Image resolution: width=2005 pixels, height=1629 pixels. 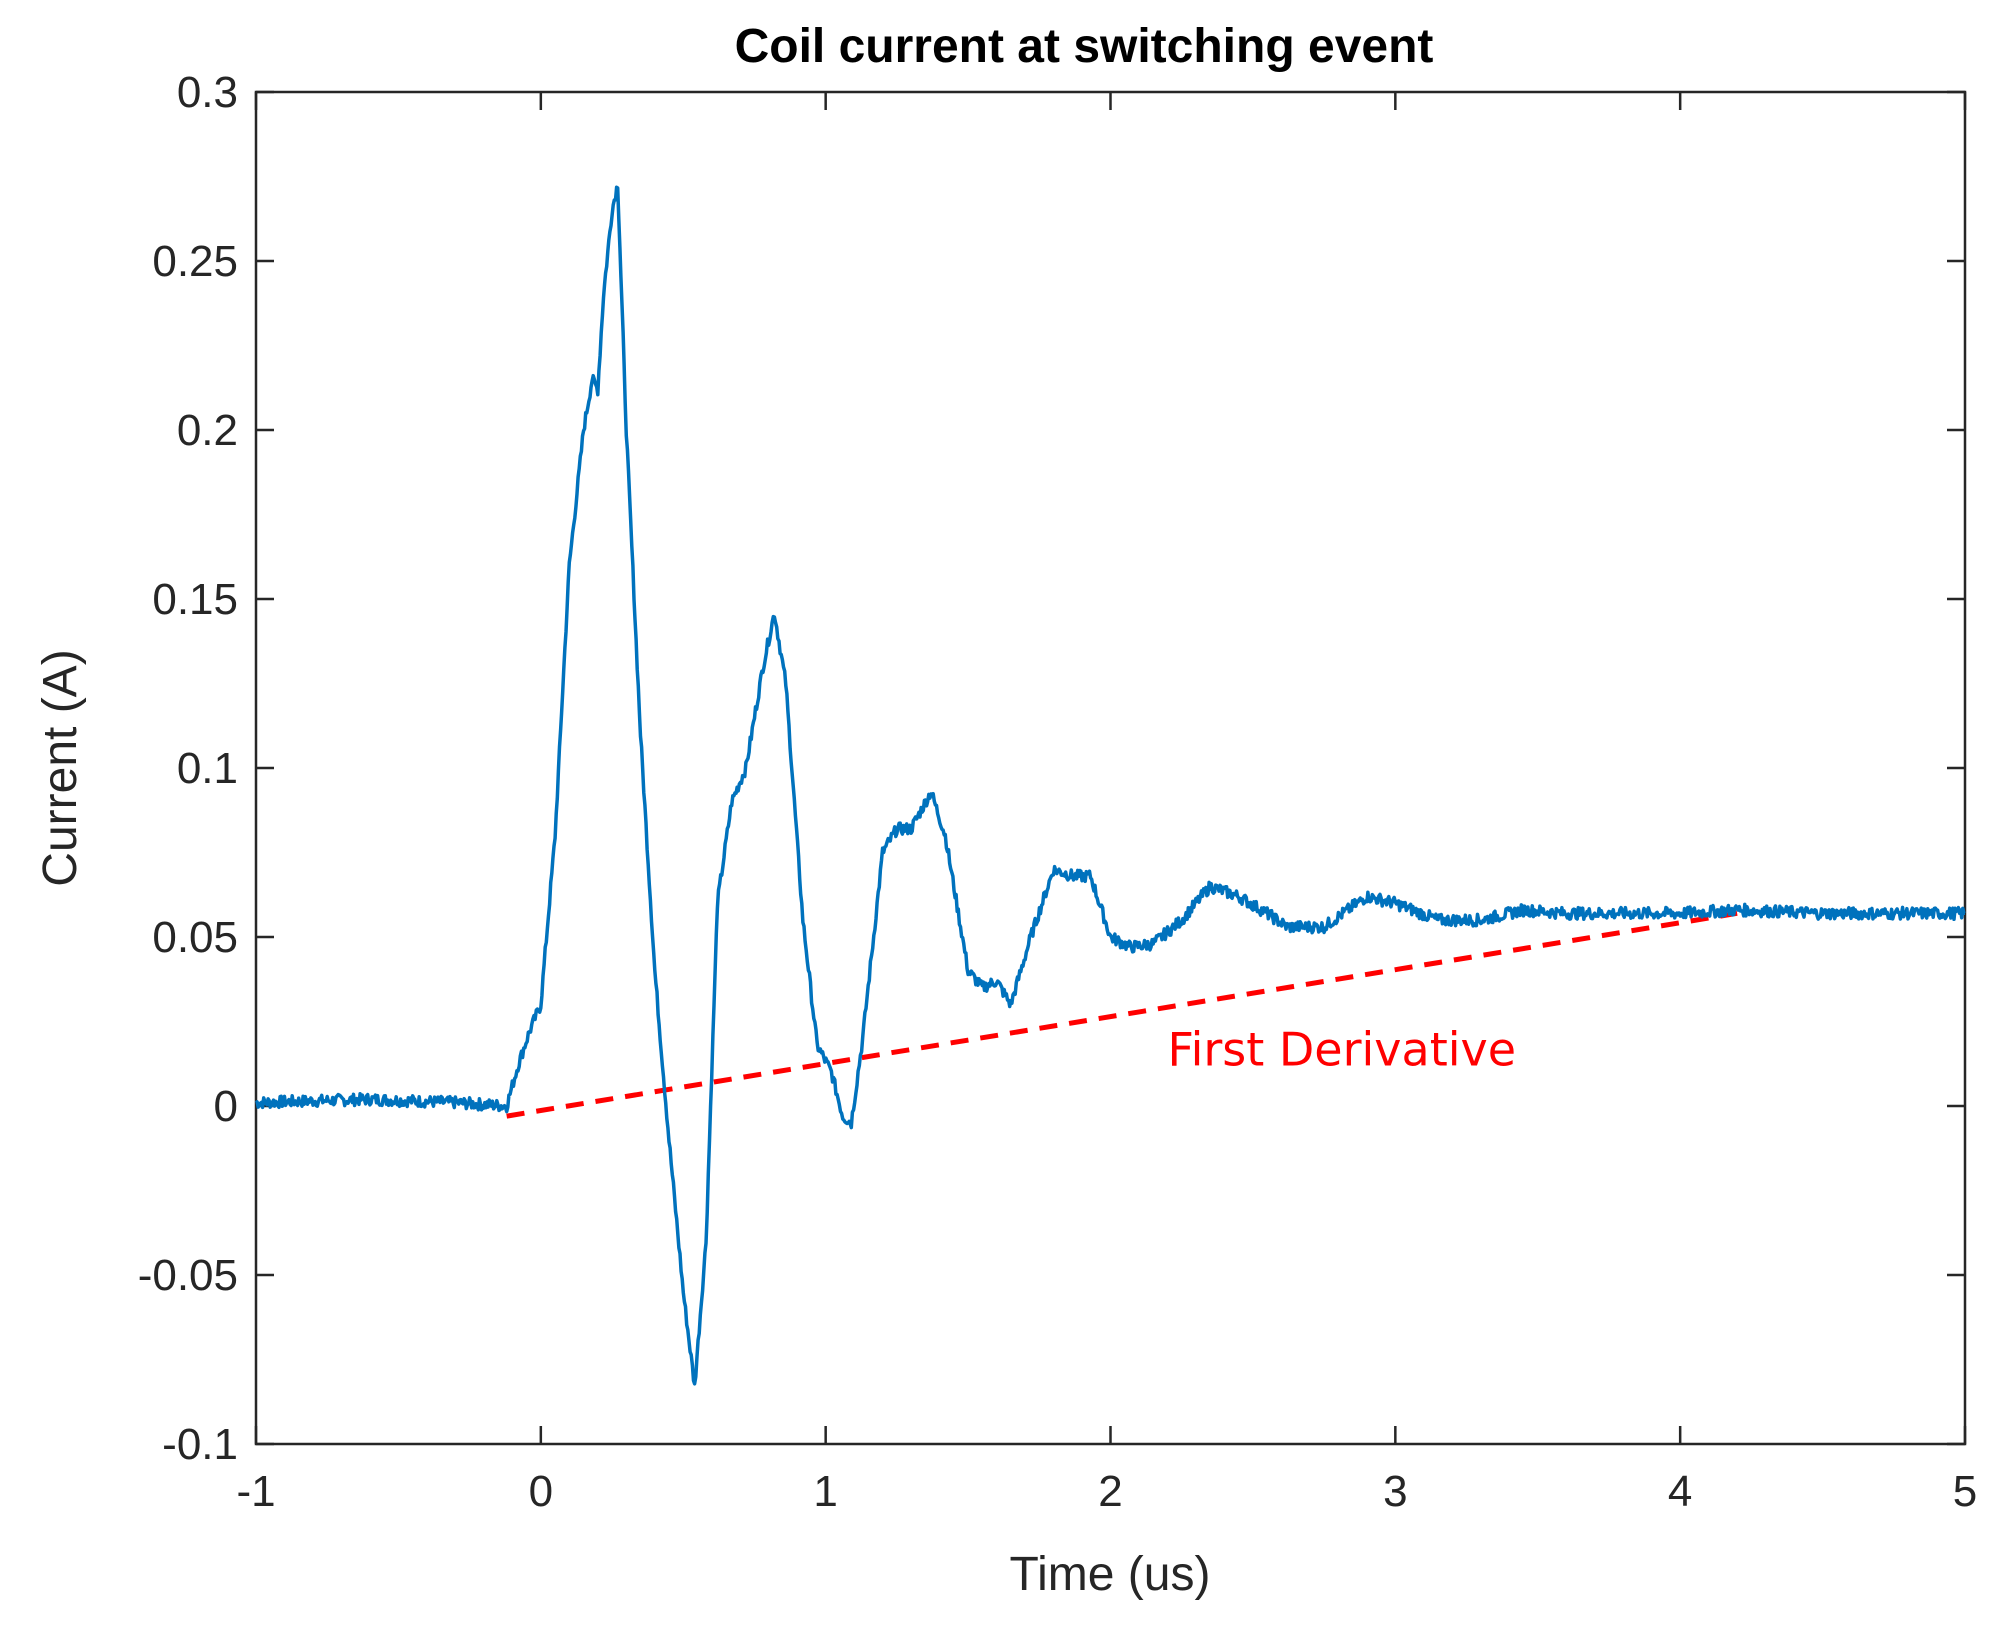 I want to click on y-tick-label: -0.1, so click(x=200, y=1444).